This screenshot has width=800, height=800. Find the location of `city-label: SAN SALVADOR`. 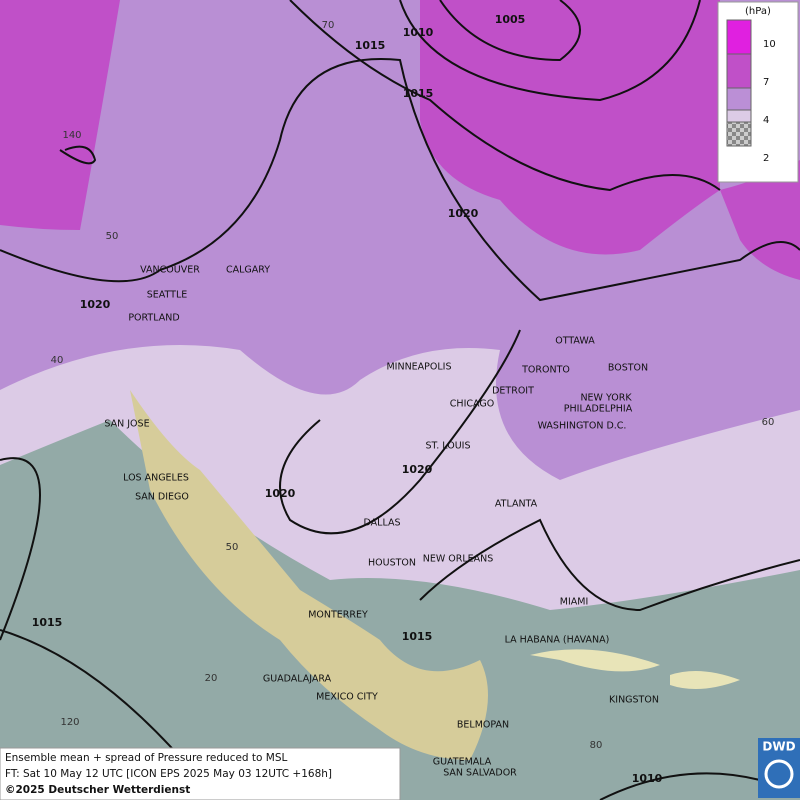

city-label: SAN SALVADOR is located at coordinates (480, 773).